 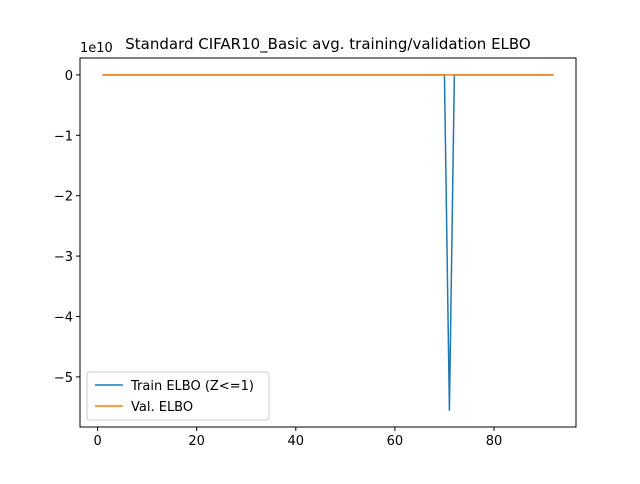 I want to click on y-offset-text: 1e10, so click(x=96, y=48).